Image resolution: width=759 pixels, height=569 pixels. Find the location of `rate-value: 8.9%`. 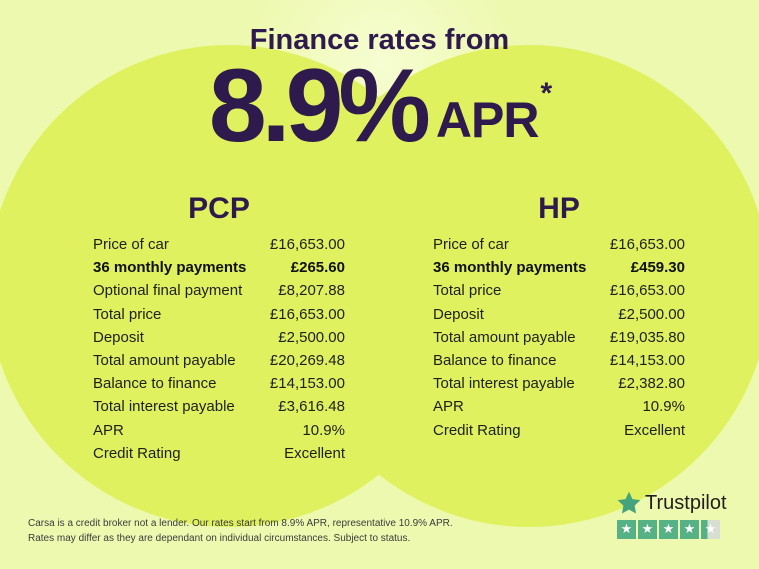

rate-value: 8.9% is located at coordinates (319, 106).